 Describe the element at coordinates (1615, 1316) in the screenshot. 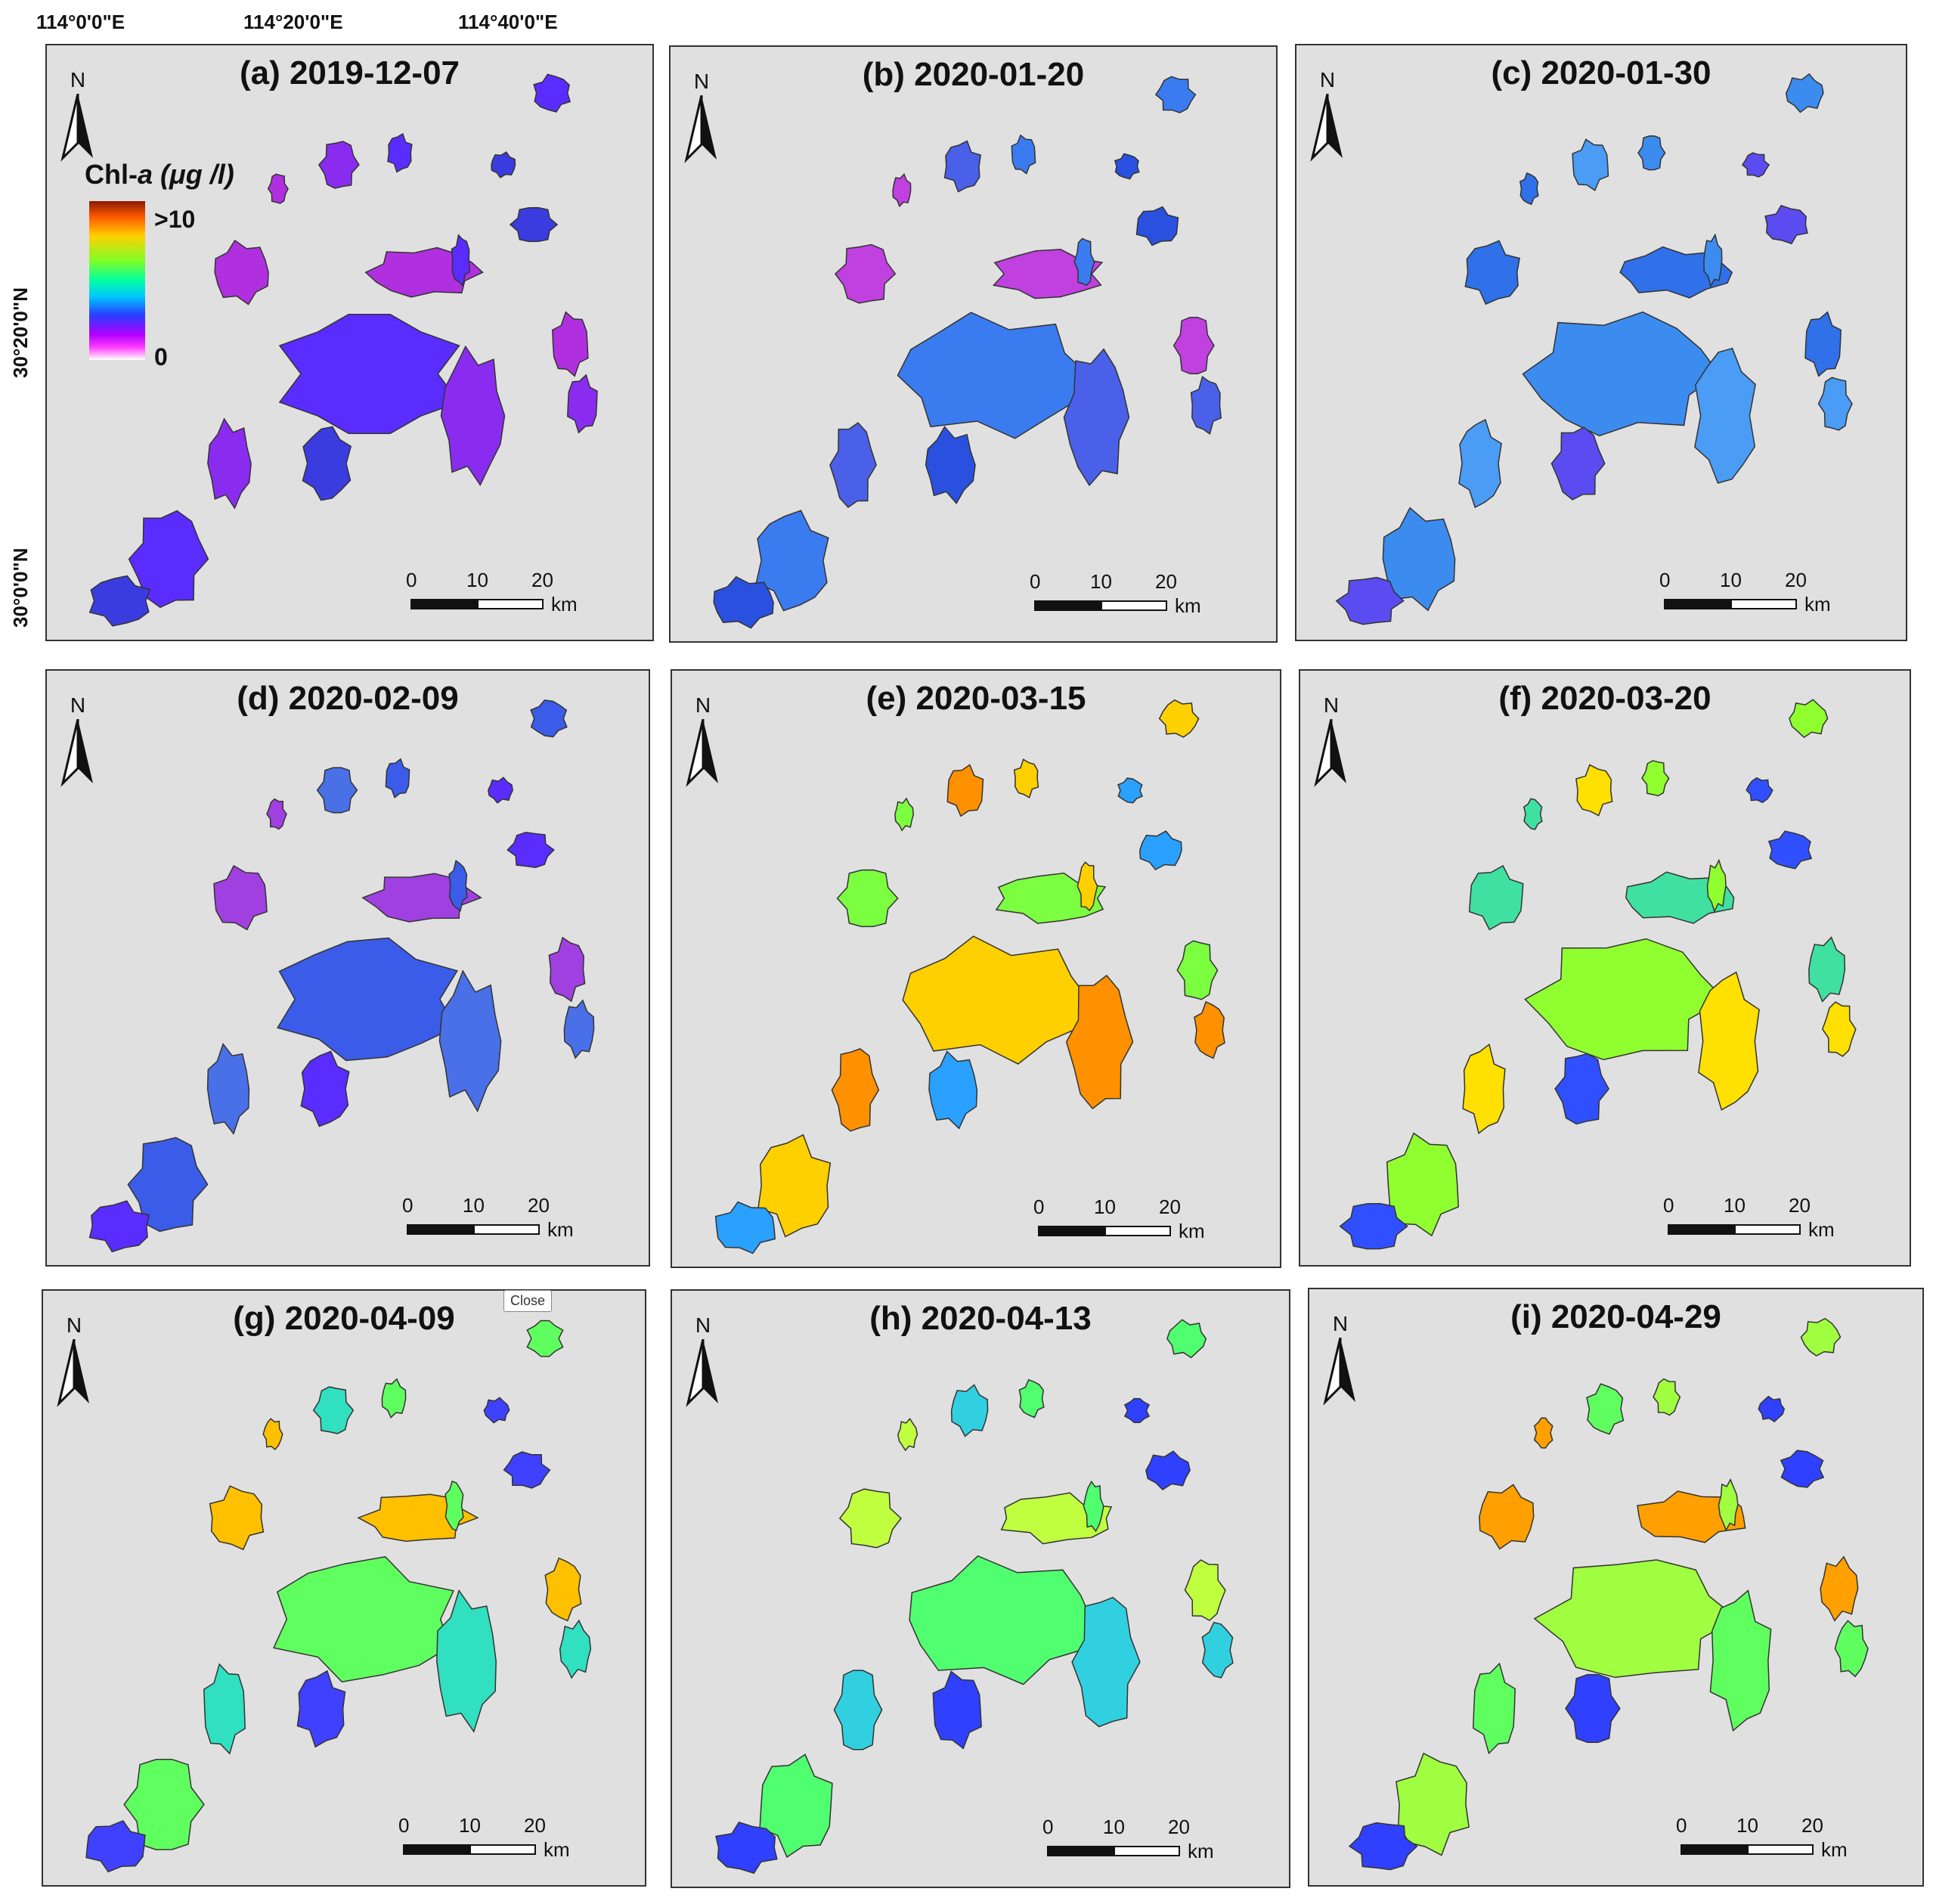

I see `panel-title: (i) 2020-04-29` at that location.